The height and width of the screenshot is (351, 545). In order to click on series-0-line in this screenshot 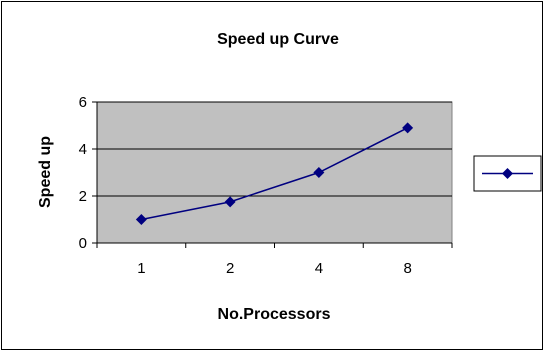, I will do `click(274, 174)`.